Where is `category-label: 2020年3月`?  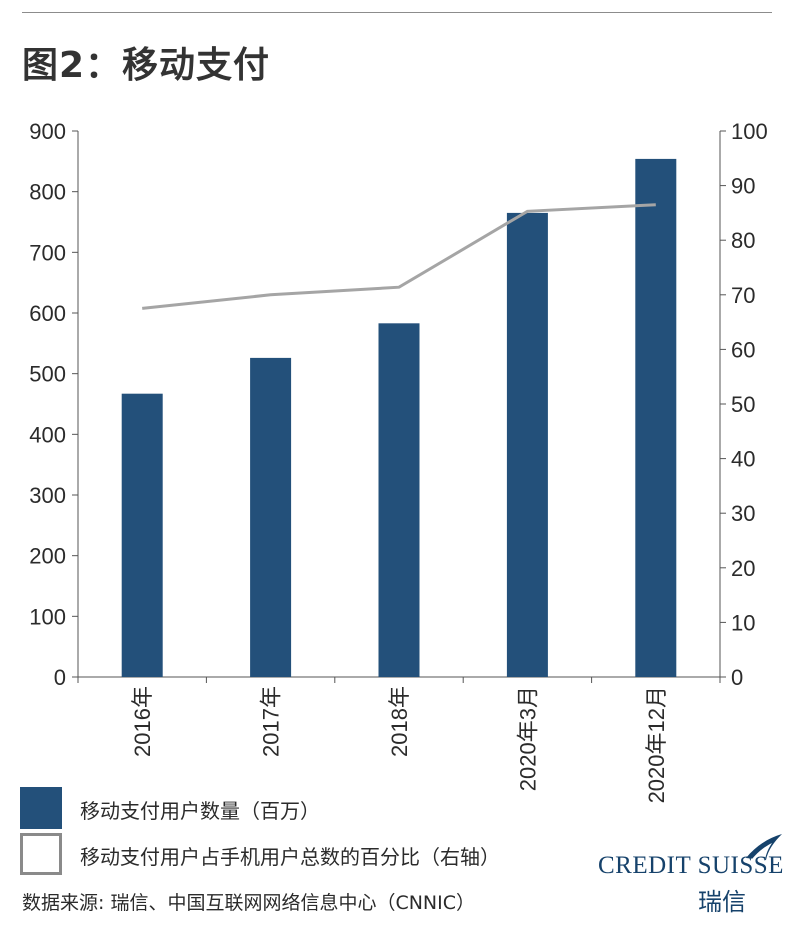
category-label: 2020年3月 is located at coordinates (527, 738).